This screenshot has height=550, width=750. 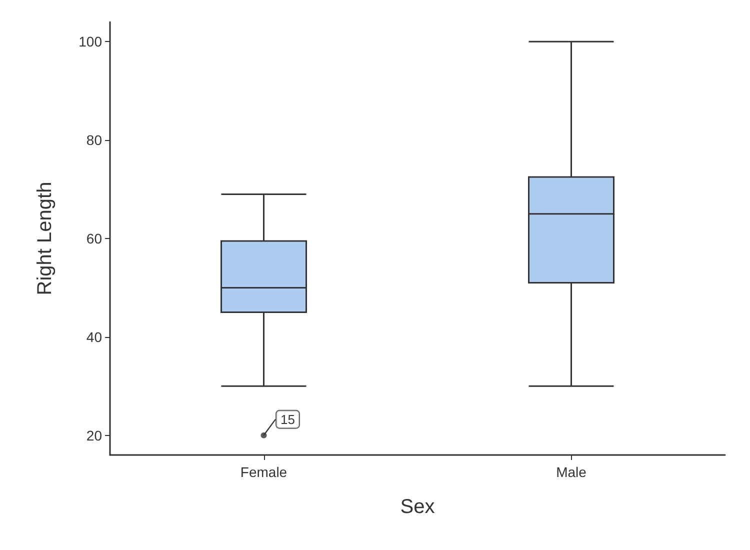 I want to click on x-tick-label: Male, so click(x=571, y=472).